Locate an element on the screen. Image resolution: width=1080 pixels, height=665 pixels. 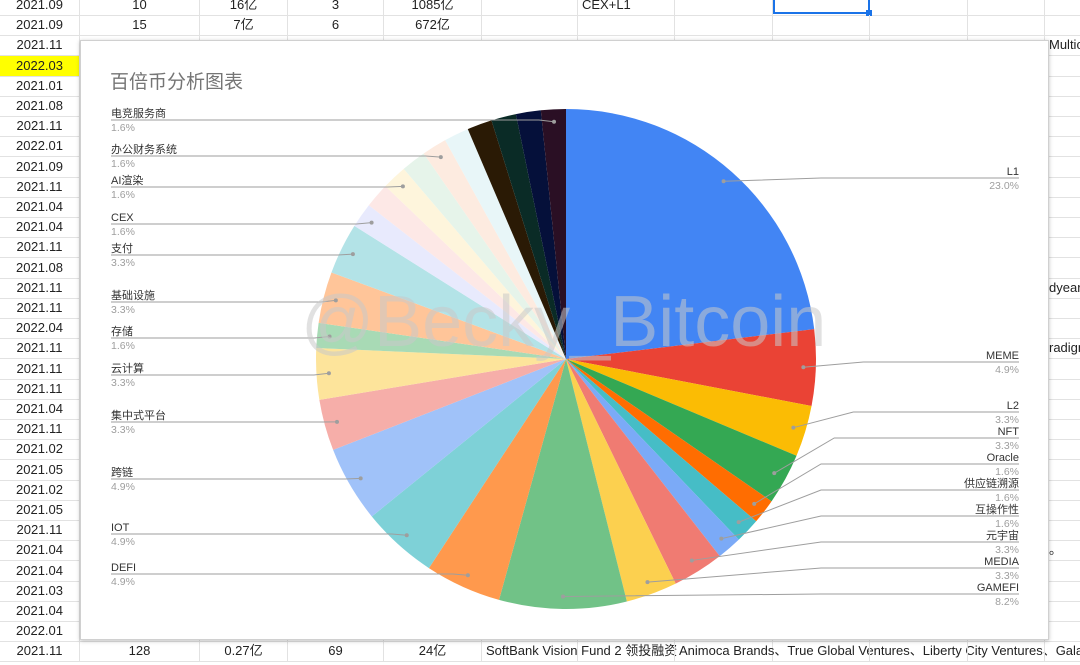
sheet-cell: 2022.04 is located at coordinates (40, 328).